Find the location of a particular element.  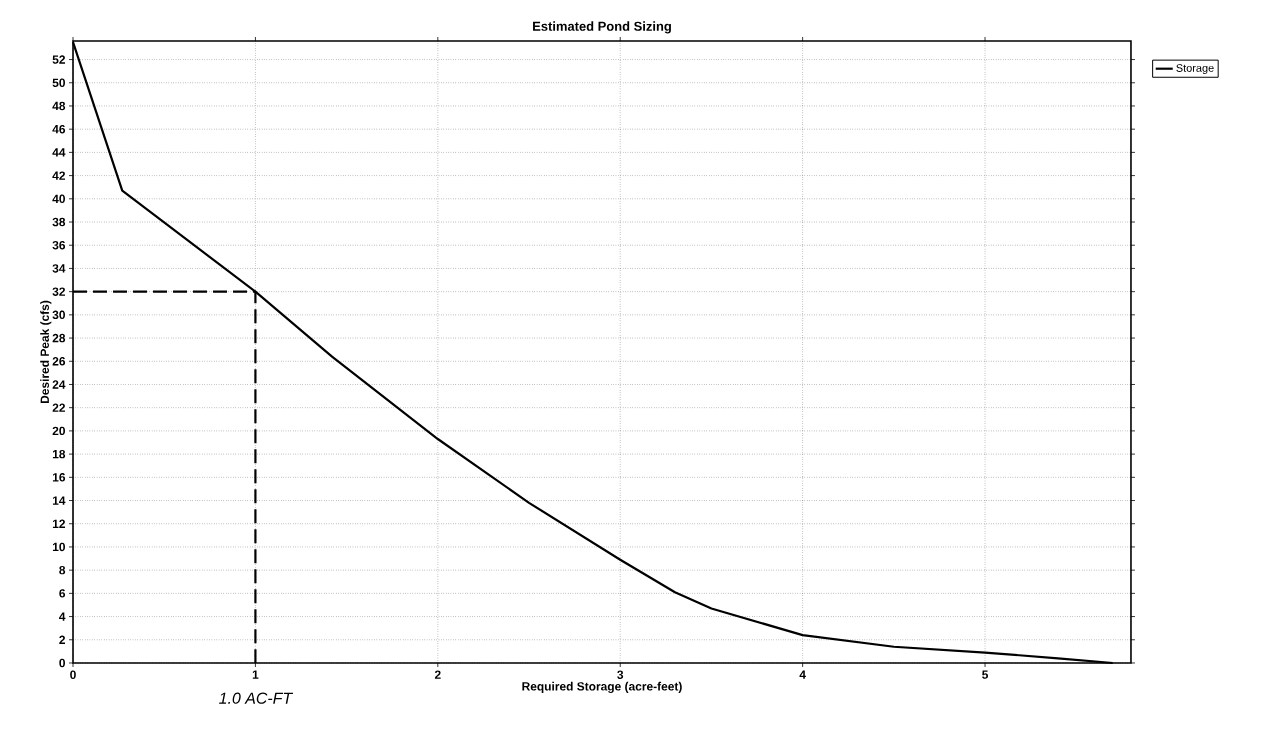

y-tick-label: 32 is located at coordinates (59, 291).